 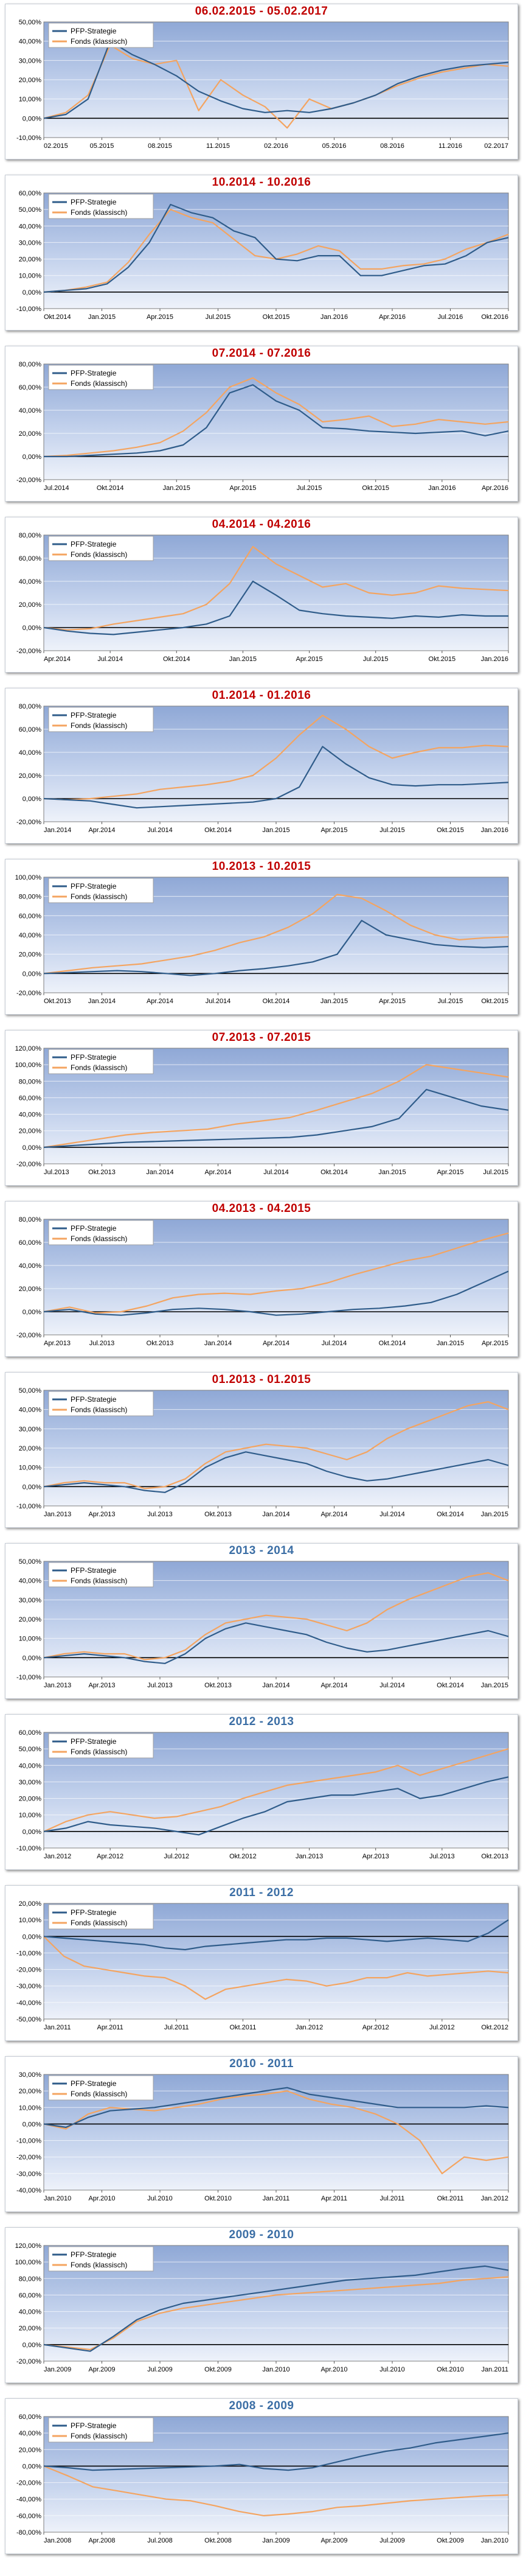 What do you see at coordinates (30, 1782) in the screenshot?
I see `y-tick-label: 30,00%` at bounding box center [30, 1782].